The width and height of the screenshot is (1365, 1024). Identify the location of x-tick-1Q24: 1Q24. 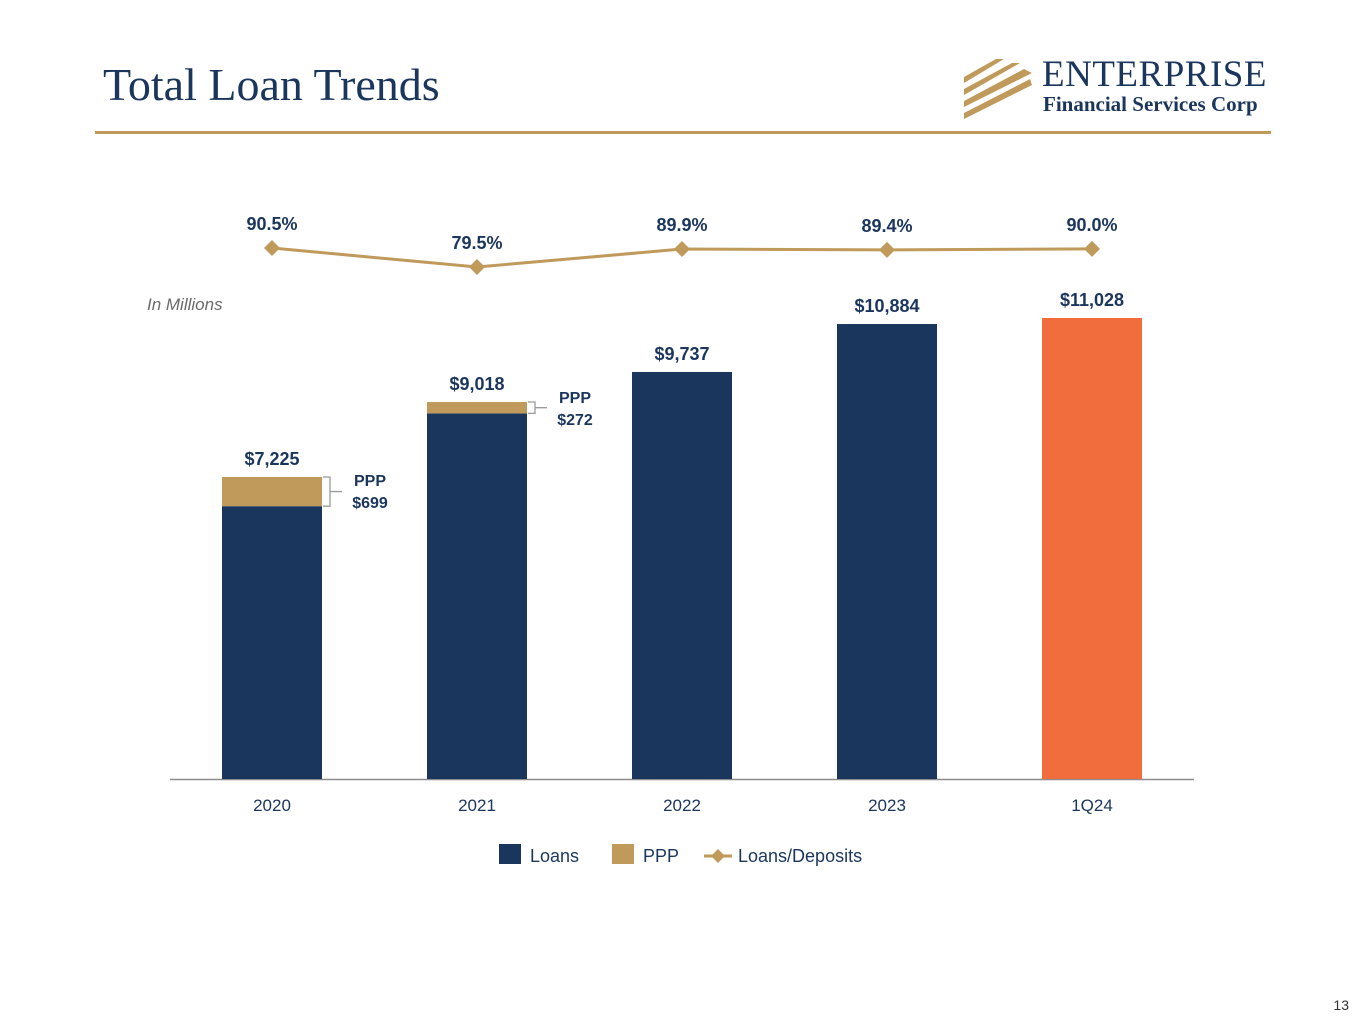
(1092, 805).